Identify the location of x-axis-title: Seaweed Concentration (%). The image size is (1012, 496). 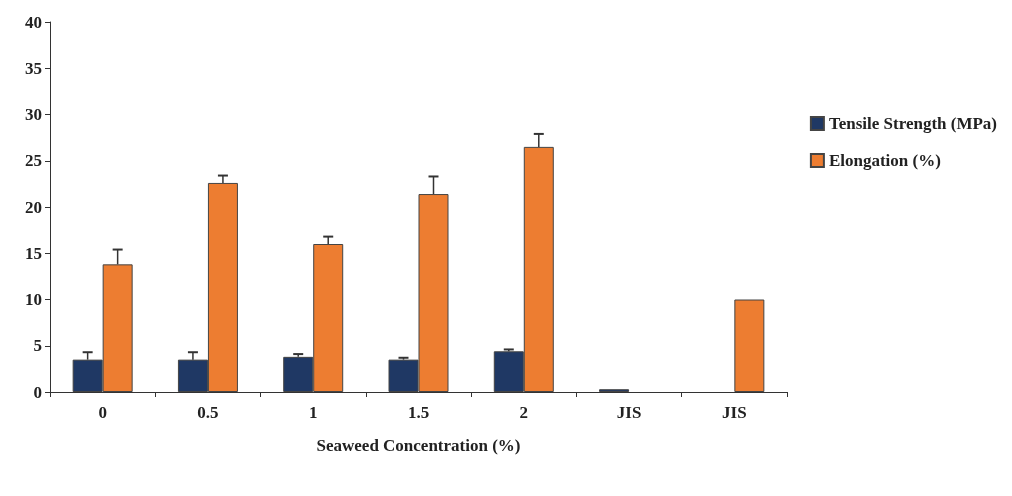
(418, 445).